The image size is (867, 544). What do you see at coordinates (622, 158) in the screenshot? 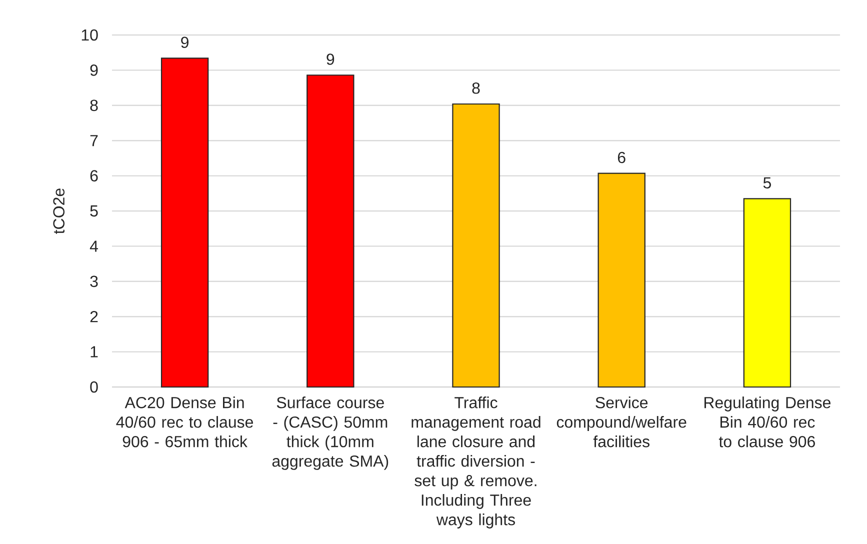
I see `data-label: 6` at bounding box center [622, 158].